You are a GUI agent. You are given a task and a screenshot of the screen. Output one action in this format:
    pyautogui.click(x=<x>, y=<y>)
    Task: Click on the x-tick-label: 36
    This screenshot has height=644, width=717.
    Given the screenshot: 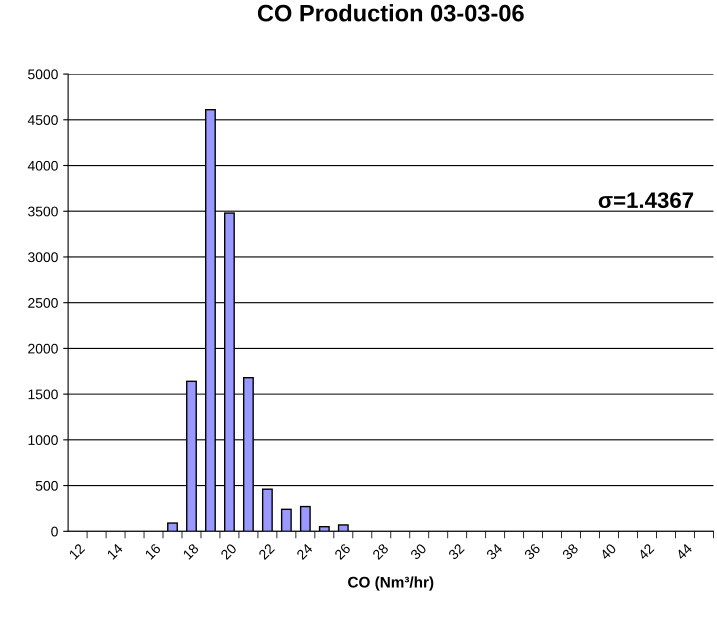 What is the action you would take?
    pyautogui.click(x=532, y=551)
    